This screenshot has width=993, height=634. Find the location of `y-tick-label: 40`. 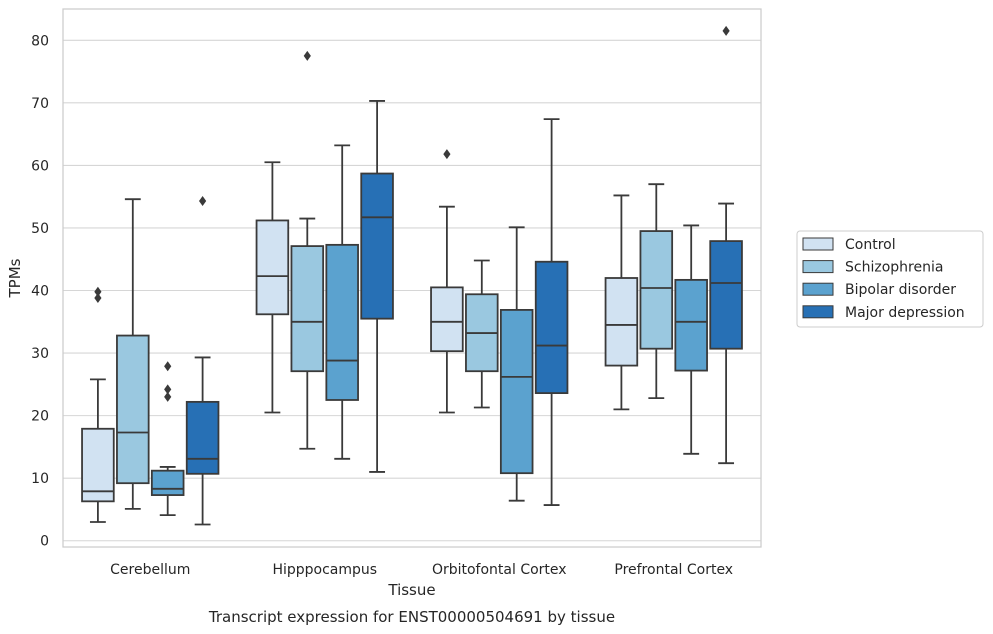

y-tick-label: 40 is located at coordinates (40, 292).